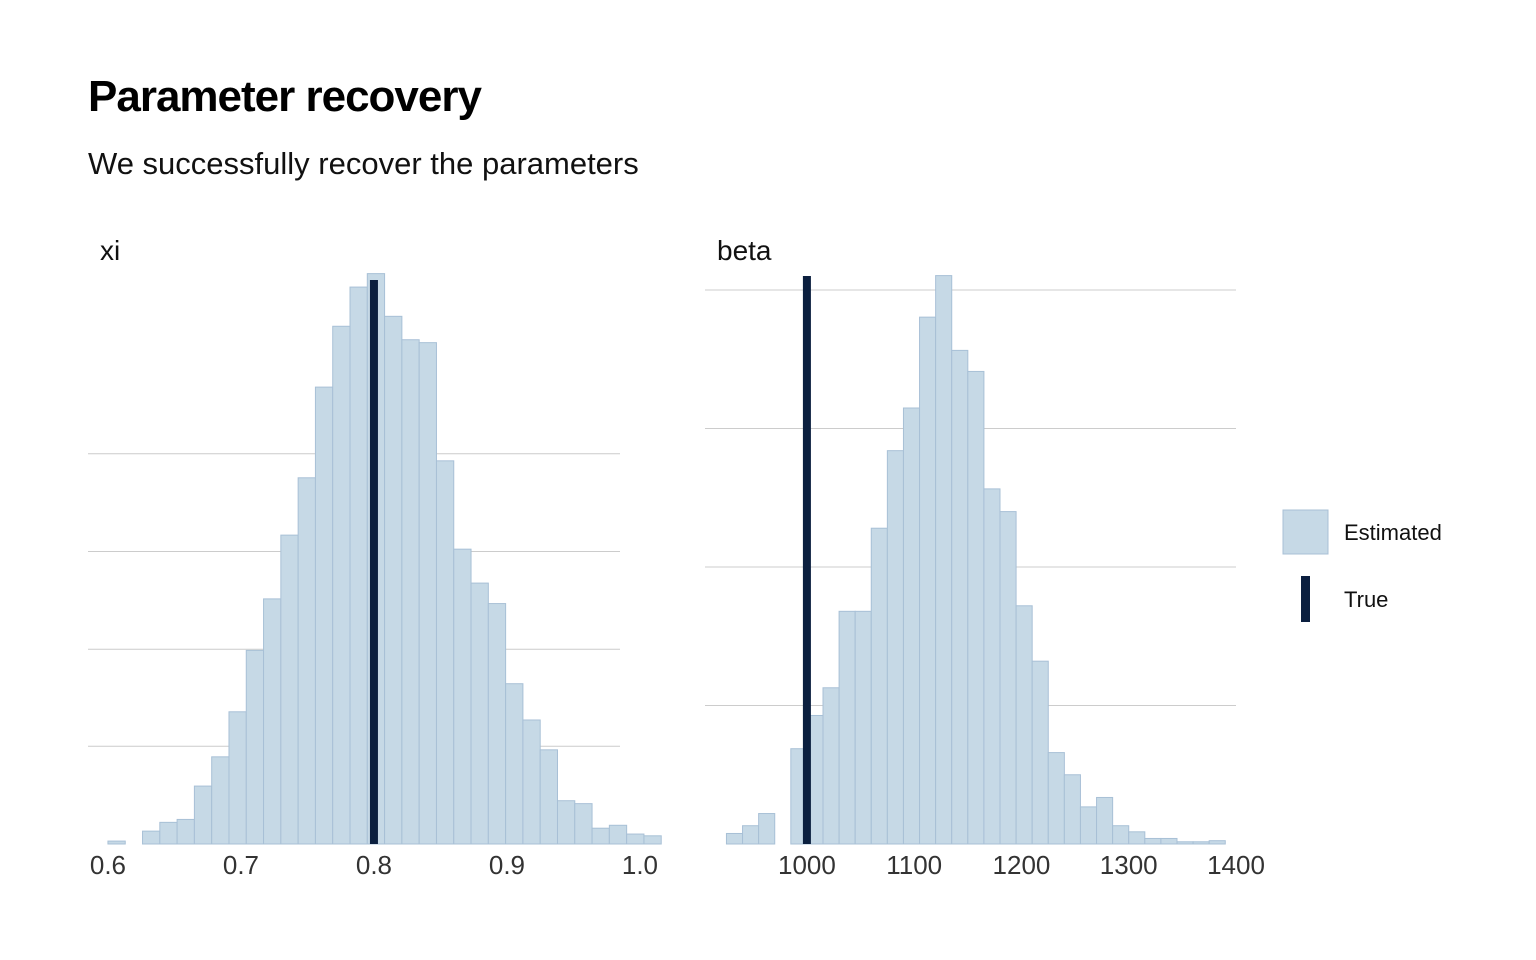 This screenshot has height=960, width=1536. What do you see at coordinates (807, 865) in the screenshot?
I see `tick-label-beta-0: 1000` at bounding box center [807, 865].